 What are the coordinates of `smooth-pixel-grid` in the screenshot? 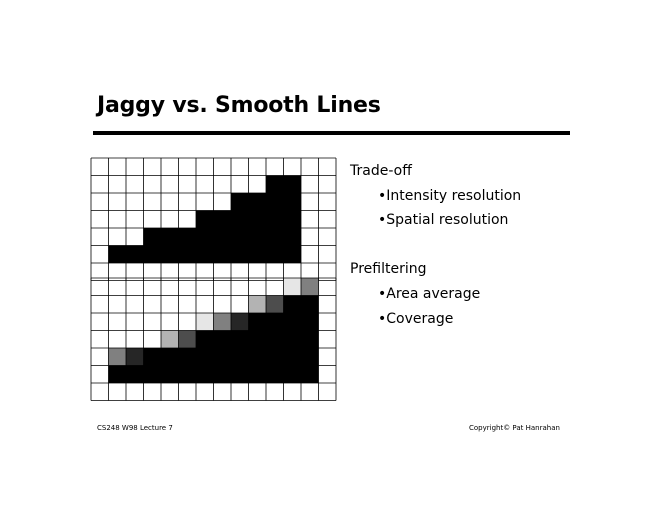 It's located at (213, 339).